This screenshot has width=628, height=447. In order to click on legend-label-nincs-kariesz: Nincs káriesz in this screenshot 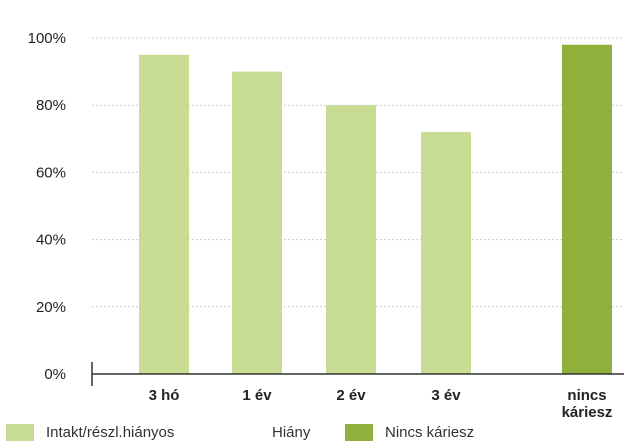, I will do `click(430, 432)`.